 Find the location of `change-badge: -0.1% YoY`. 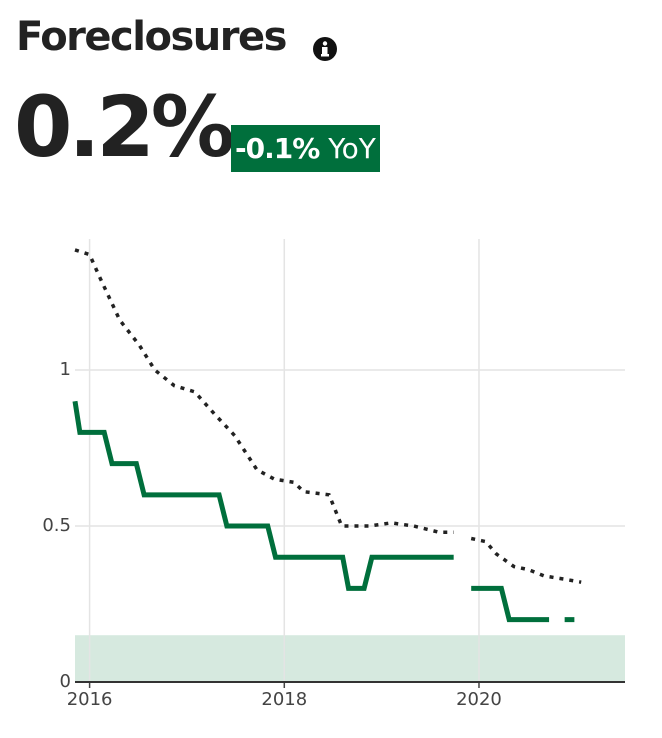

change-badge: -0.1% YoY is located at coordinates (305, 148).